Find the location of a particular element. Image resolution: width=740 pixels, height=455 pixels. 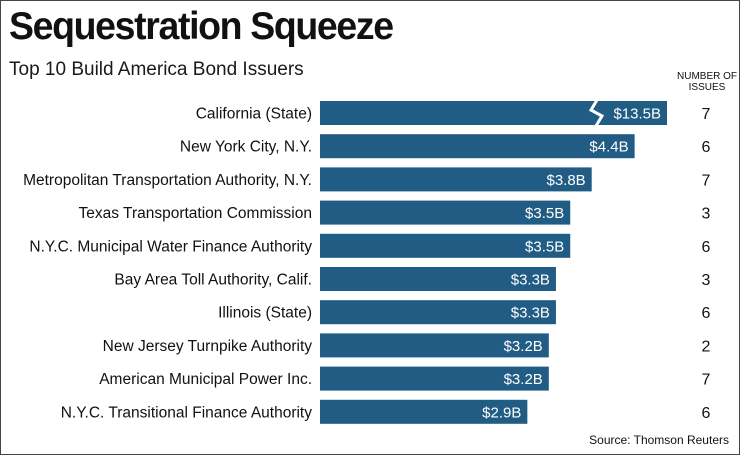

category-label: Bay Area Toll Authority, Calif. is located at coordinates (213, 280).